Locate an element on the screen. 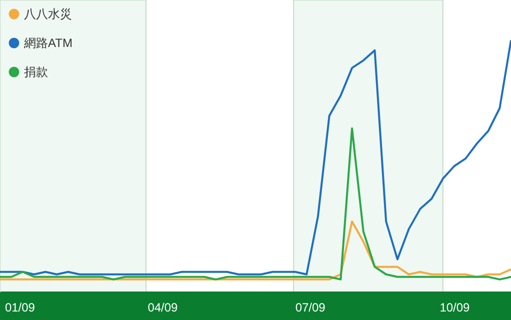  x-tick-label: 04/09 is located at coordinates (163, 307).